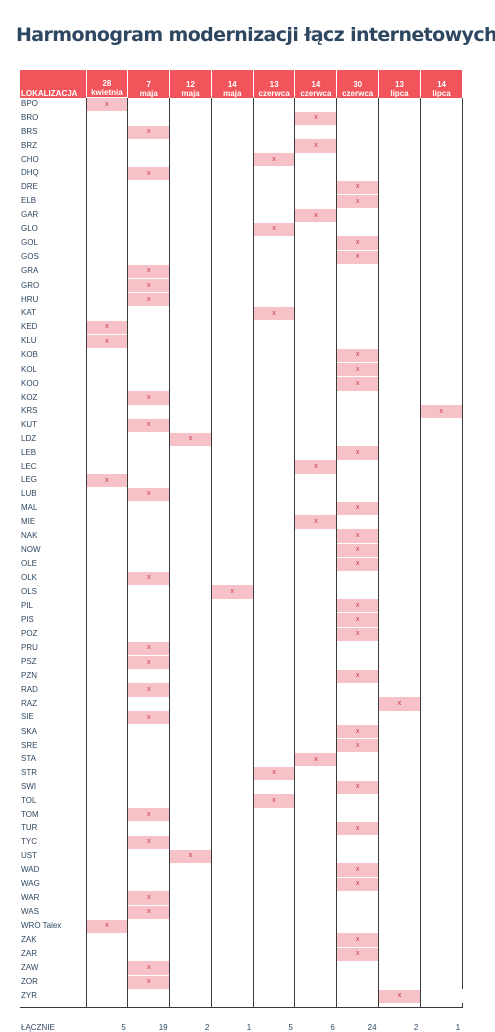 The height and width of the screenshot is (1032, 495). Describe the element at coordinates (28, 313) in the screenshot. I see `location-name: KAT` at that location.